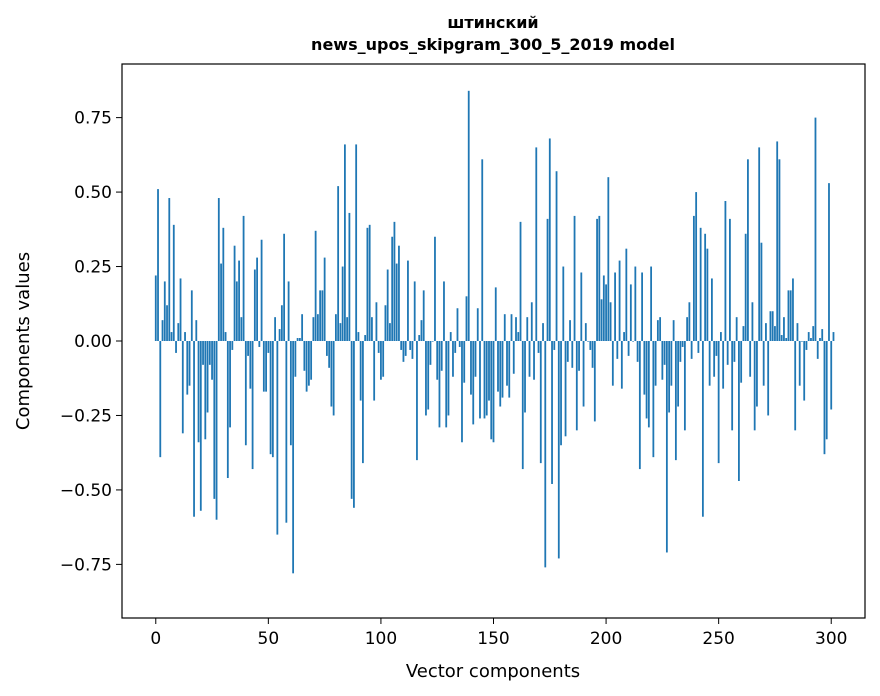 The image size is (880, 696). Describe the element at coordinates (23, 341) in the screenshot. I see `y-axis-label: Components values` at that location.